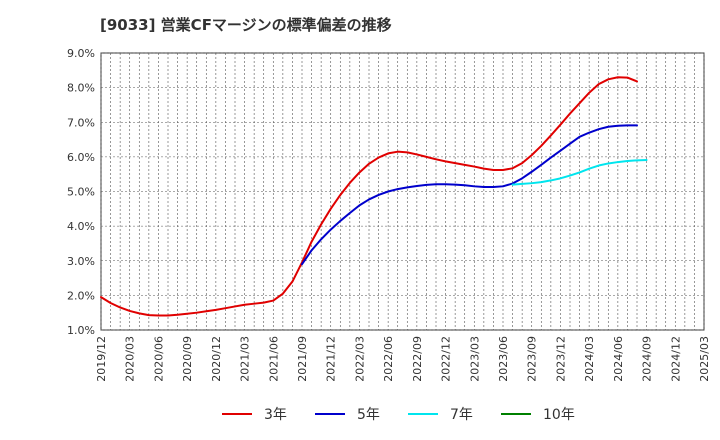 This screenshot has width=720, height=440. I want to click on chart-title: [9033] 営業CFマージンの標準偏差の推移, so click(246, 25).